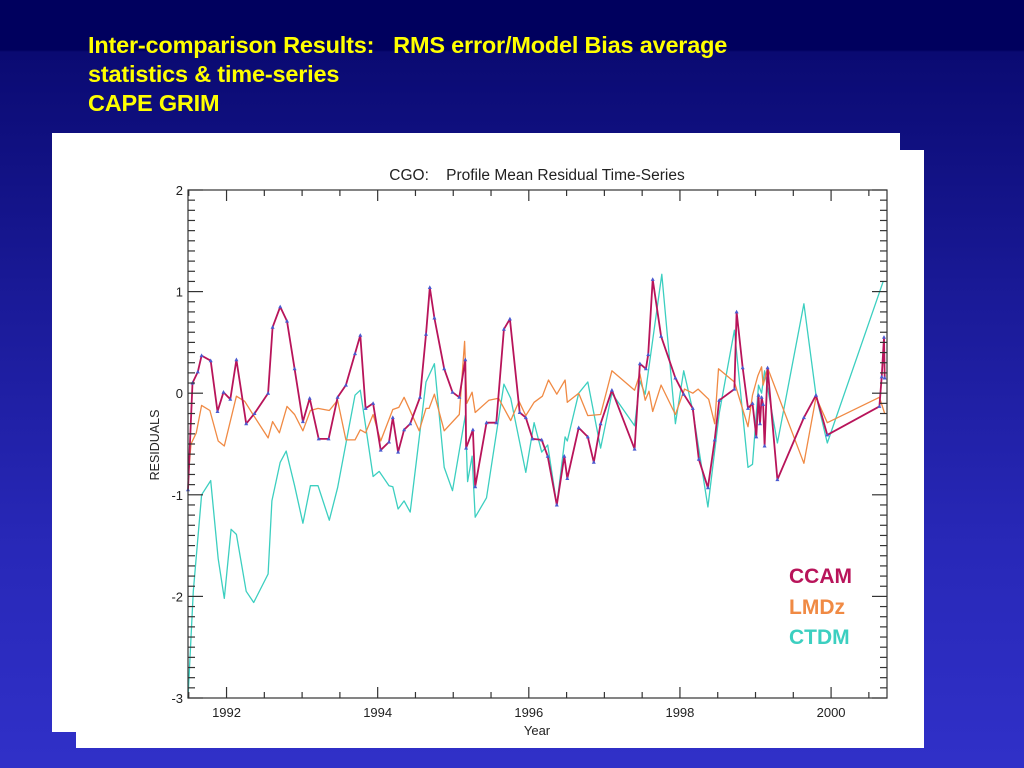  What do you see at coordinates (537, 175) in the screenshot?
I see `chart-title: CGO: Profile Mean Residual Time-Series` at bounding box center [537, 175].